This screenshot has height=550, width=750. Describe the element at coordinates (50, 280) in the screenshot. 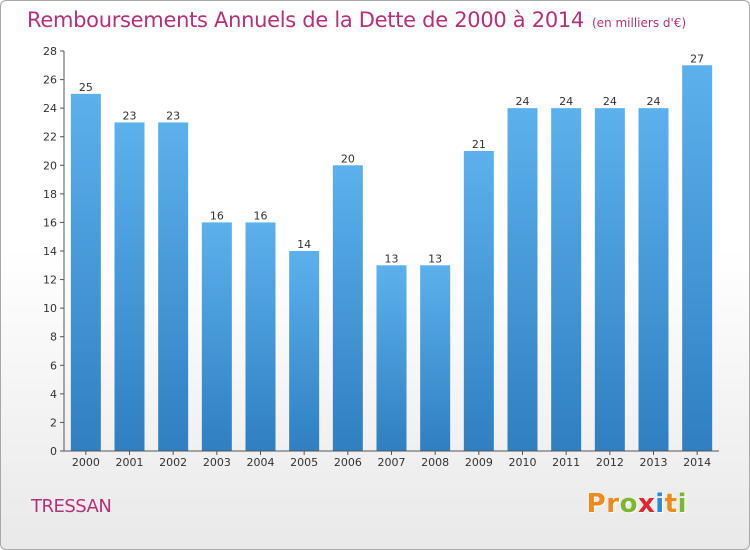

I see `y-tick-label-12: 12` at that location.